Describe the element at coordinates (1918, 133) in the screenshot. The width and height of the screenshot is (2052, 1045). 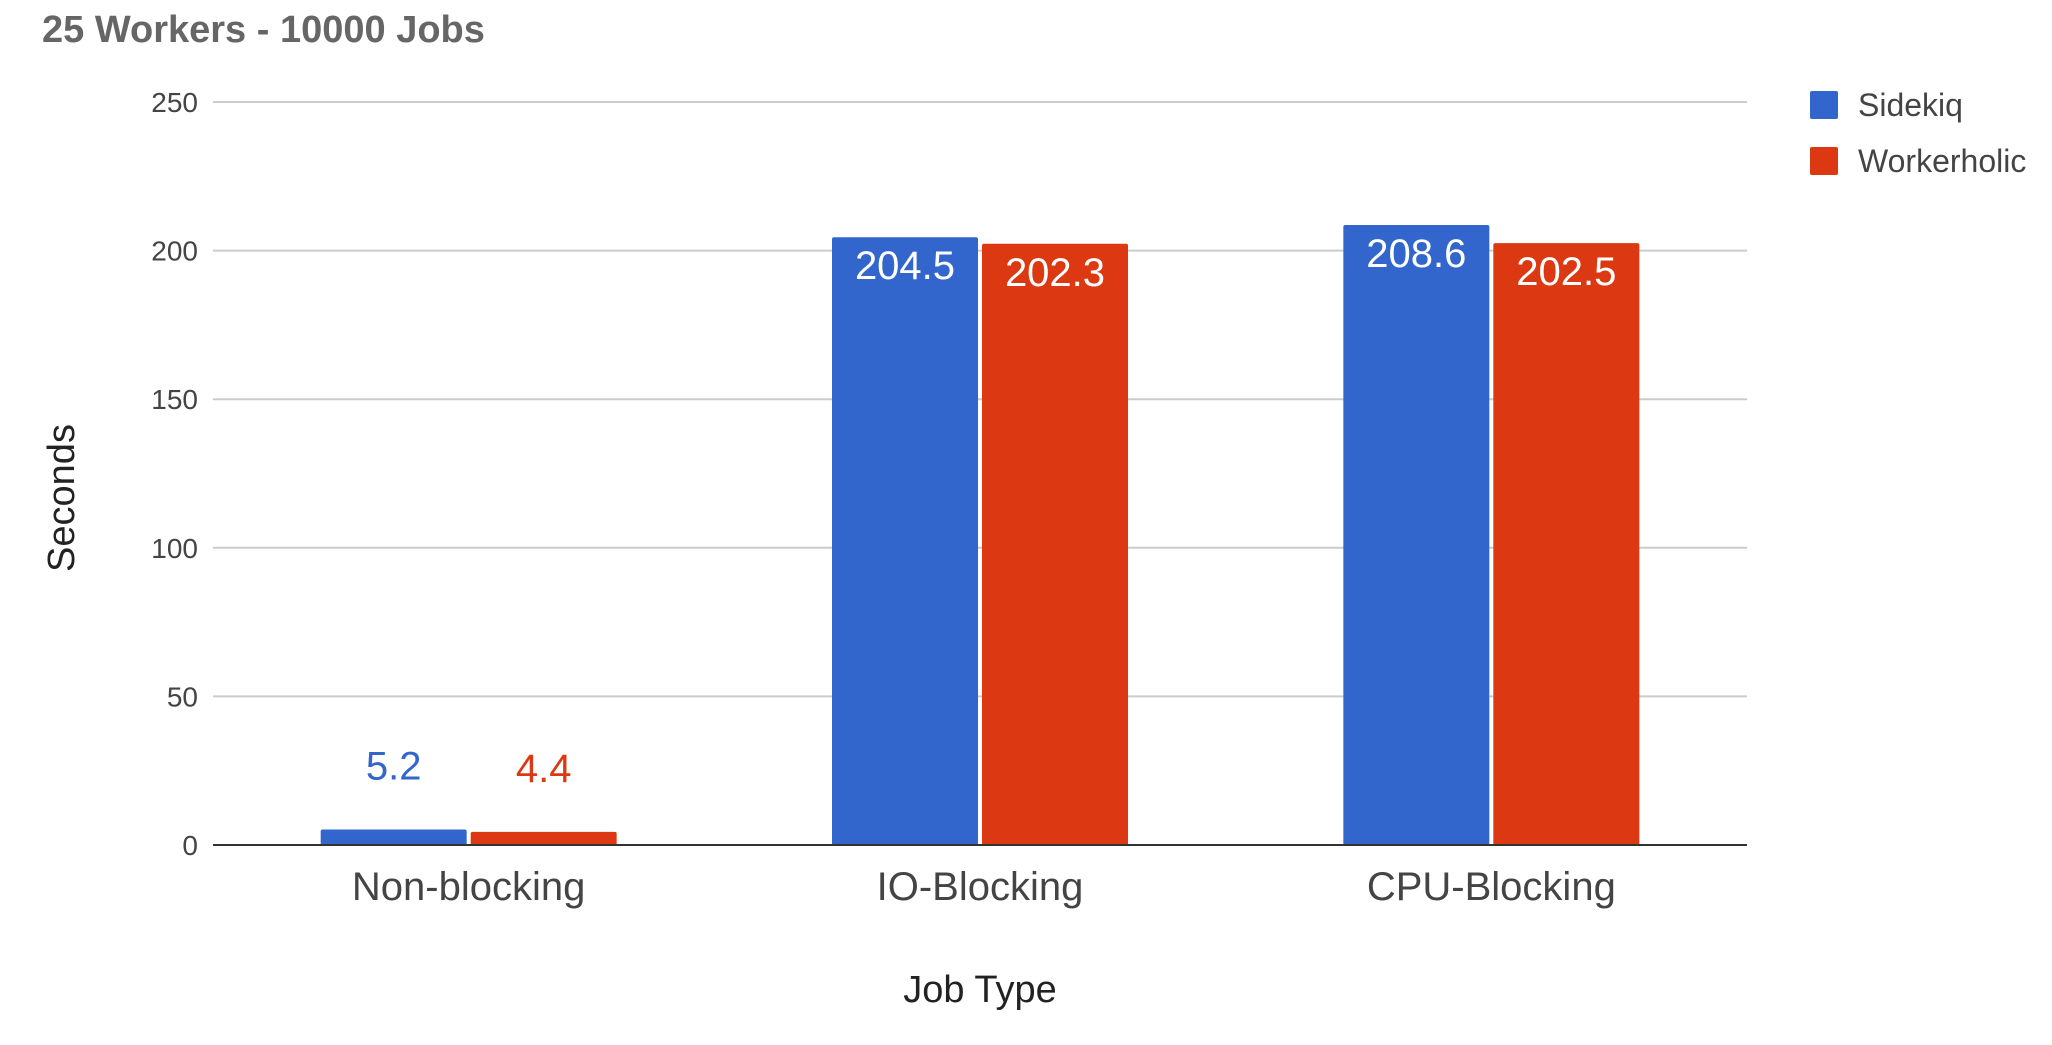
I see `legend: Sidekiq Workerholic` at that location.